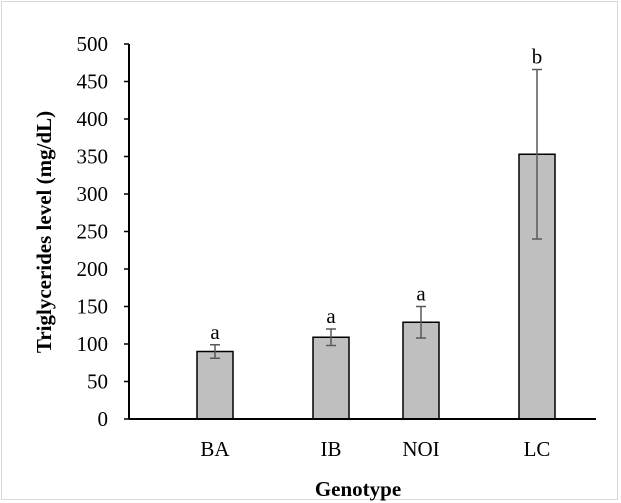 Image resolution: width=621 pixels, height=503 pixels. Describe the element at coordinates (93, 269) in the screenshot. I see `y-tick-label: 200` at that location.